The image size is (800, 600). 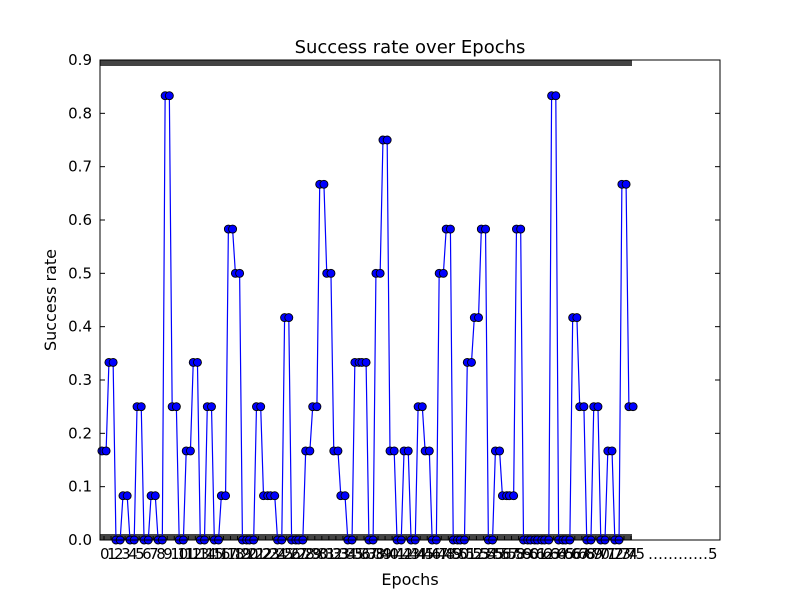 I want to click on x-tick-label: 14, so click(x=207, y=554).